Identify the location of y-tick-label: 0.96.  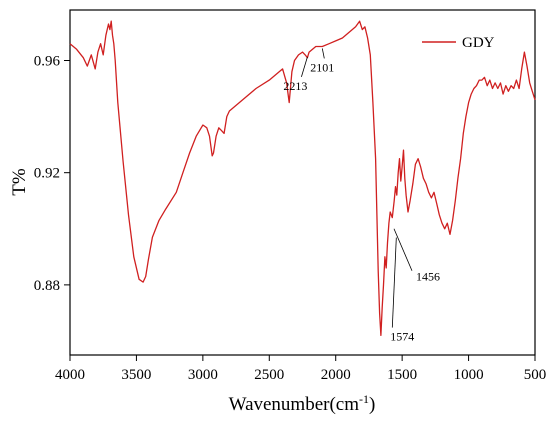
(47, 61).